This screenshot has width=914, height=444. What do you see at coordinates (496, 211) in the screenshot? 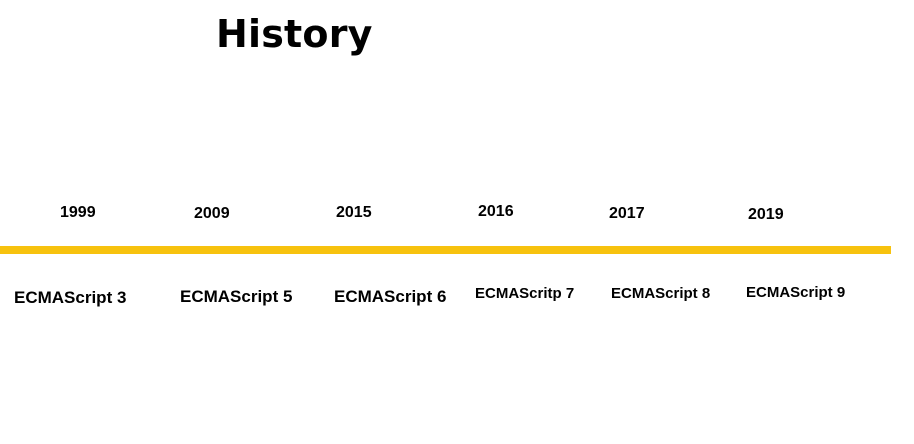
I see `timeline-year-2016: 2016` at bounding box center [496, 211].